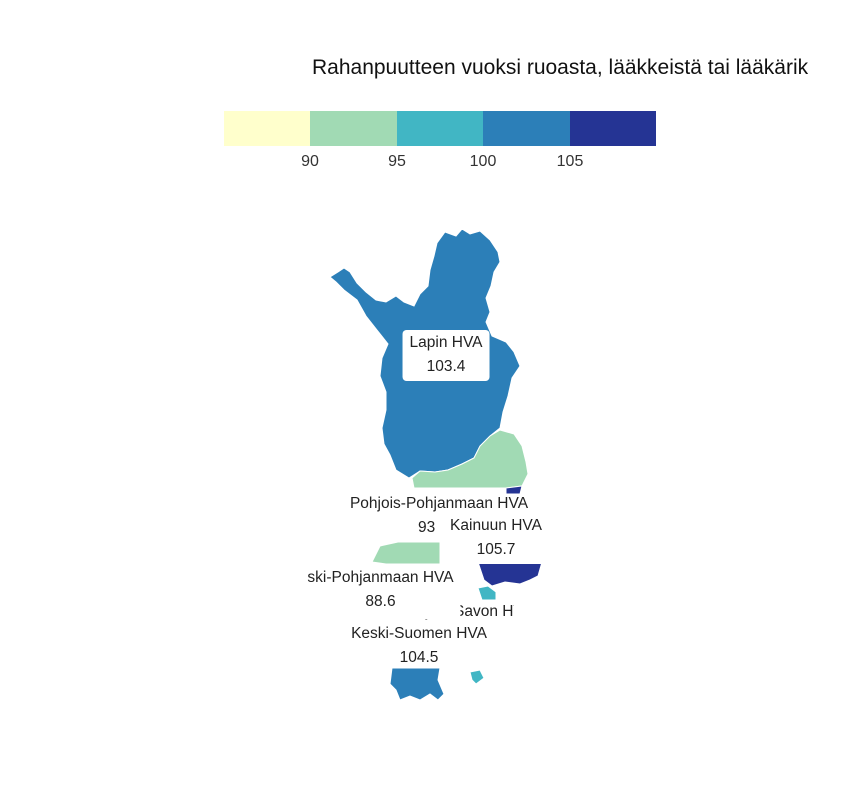 Image resolution: width=864 pixels, height=792 pixels. Describe the element at coordinates (439, 503) in the screenshot. I see `label-pohjois-pohjanmaan-hva-name: Pohjois-Pohjanmaan HVA` at that location.